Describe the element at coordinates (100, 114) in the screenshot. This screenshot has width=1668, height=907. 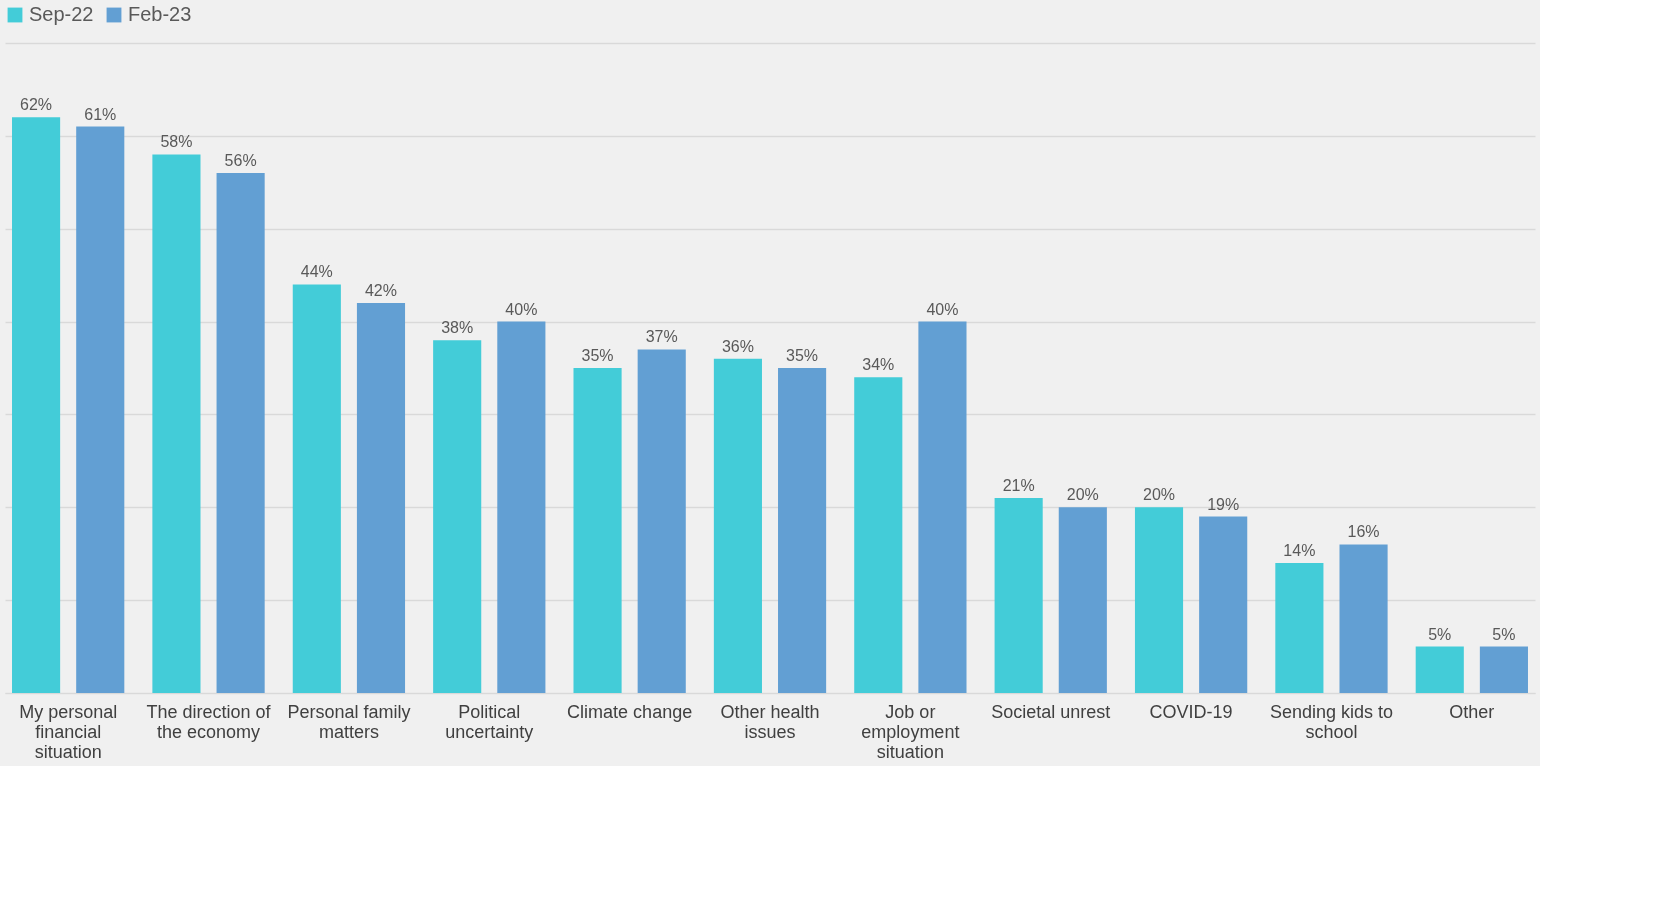
I see `data-label: 61%` at that location.